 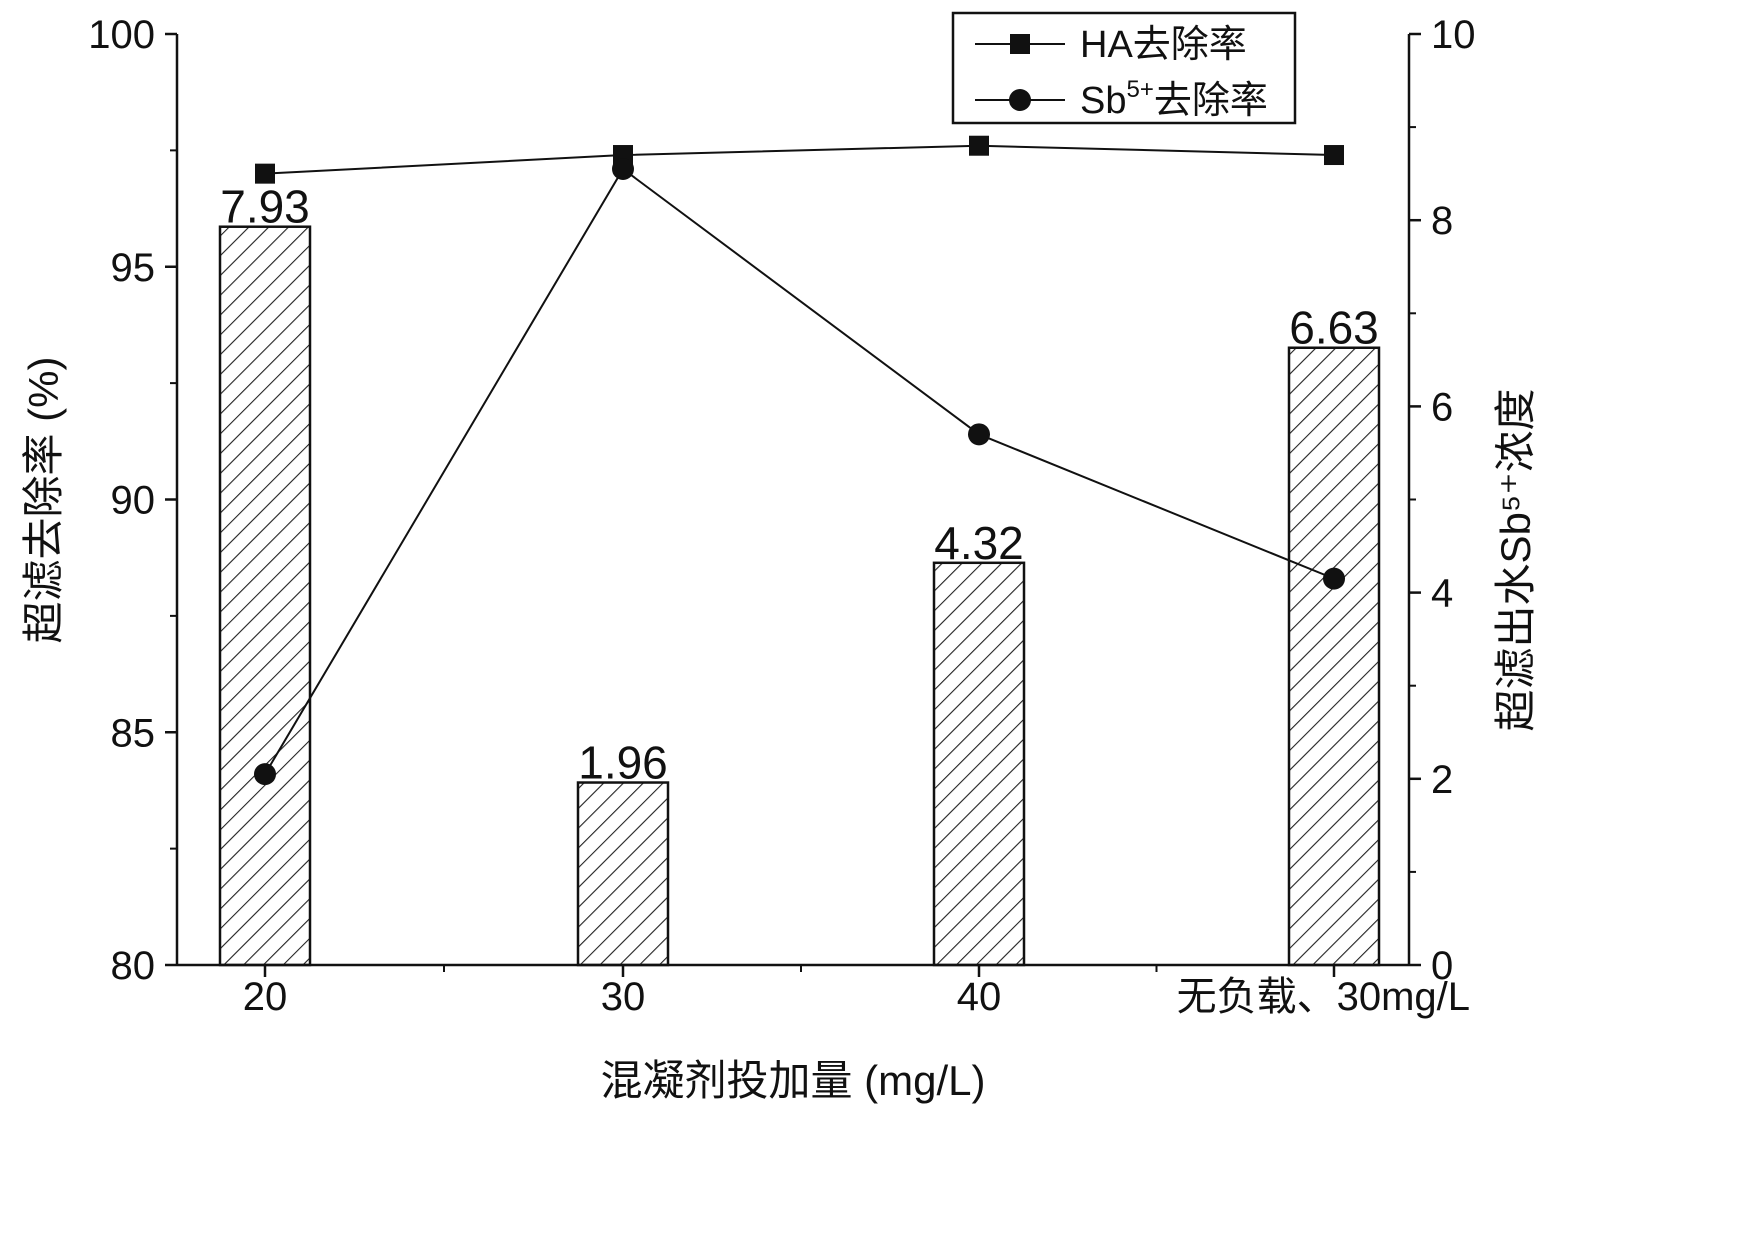 What do you see at coordinates (133, 268) in the screenshot?
I see `left-tick-label: 95` at bounding box center [133, 268].